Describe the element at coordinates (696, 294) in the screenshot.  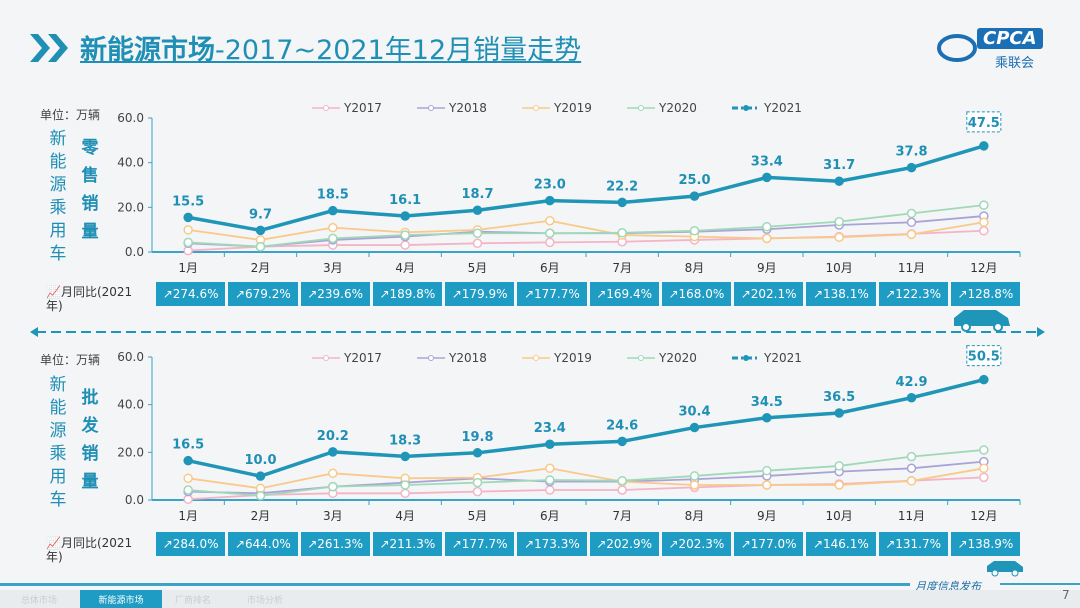
I see `yoy-cell: ↗168.0%` at that location.